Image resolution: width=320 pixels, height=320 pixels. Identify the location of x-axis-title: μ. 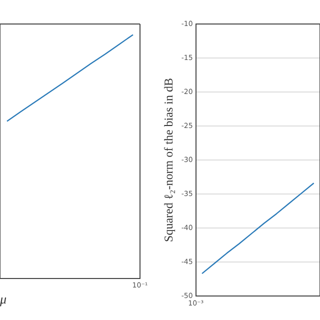
(3, 299).